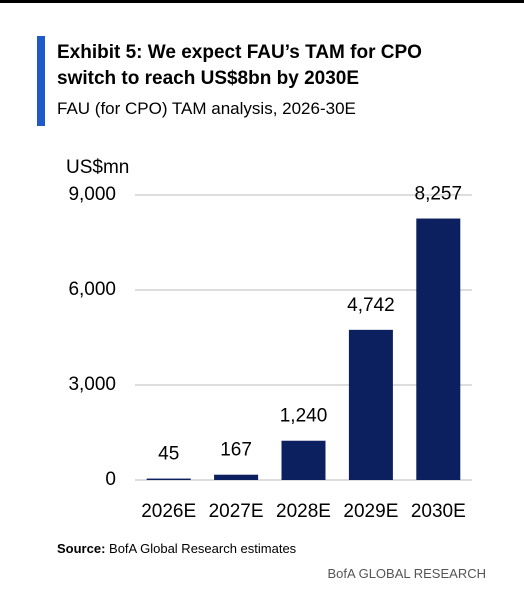 This screenshot has width=524, height=598. I want to click on subtitle: FAU (for CPO) TAM analysis, 2026-30E, so click(206, 108).